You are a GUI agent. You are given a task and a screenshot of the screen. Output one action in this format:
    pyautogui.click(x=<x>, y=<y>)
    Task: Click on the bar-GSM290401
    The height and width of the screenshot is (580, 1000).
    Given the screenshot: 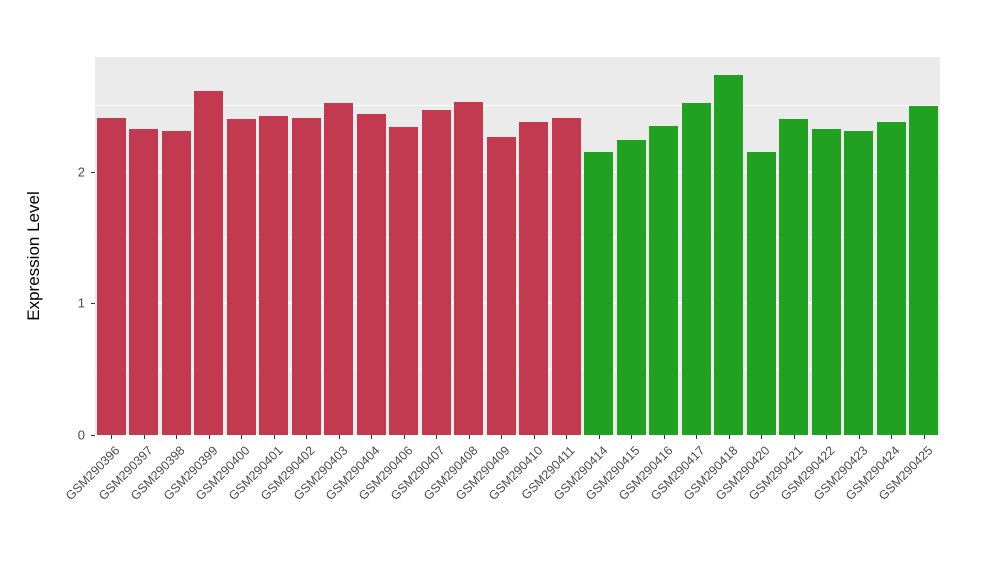 What is the action you would take?
    pyautogui.click(x=274, y=275)
    